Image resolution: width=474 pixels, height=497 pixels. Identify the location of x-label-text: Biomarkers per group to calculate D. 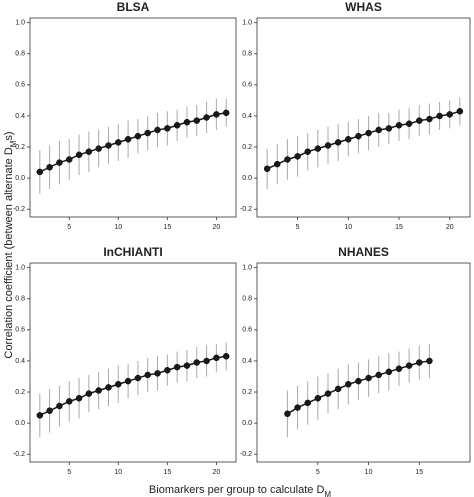
(237, 490).